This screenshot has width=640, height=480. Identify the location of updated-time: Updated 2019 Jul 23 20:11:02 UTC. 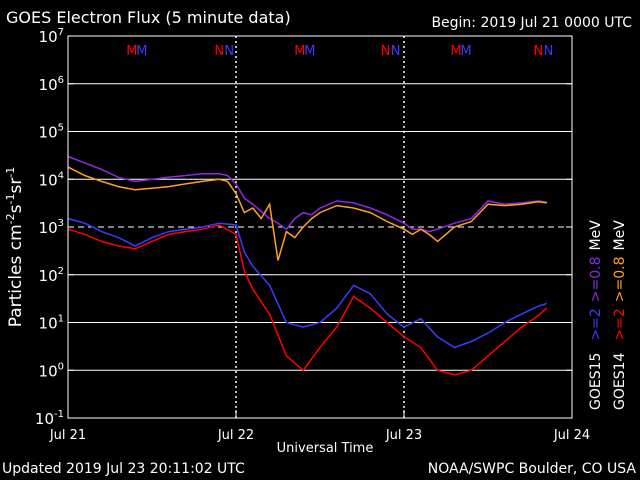
(123, 469).